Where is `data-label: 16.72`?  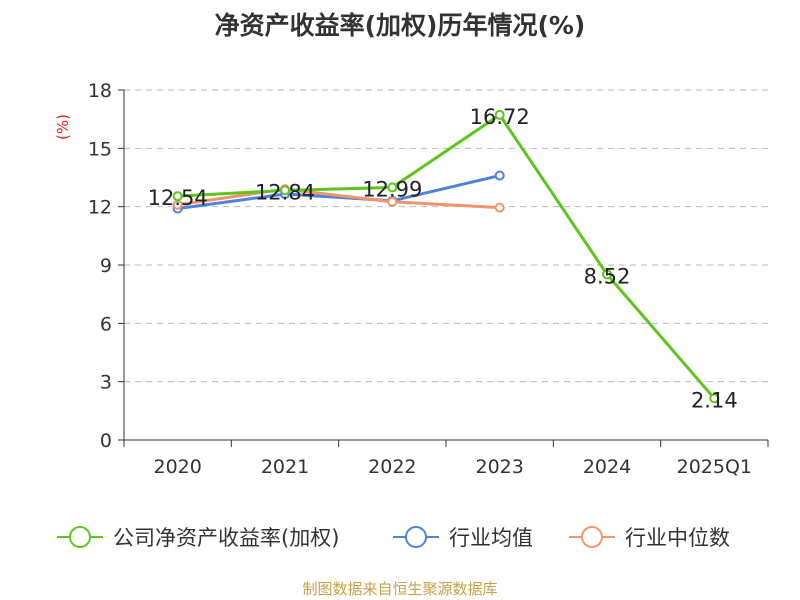
data-label: 16.72 is located at coordinates (500, 117).